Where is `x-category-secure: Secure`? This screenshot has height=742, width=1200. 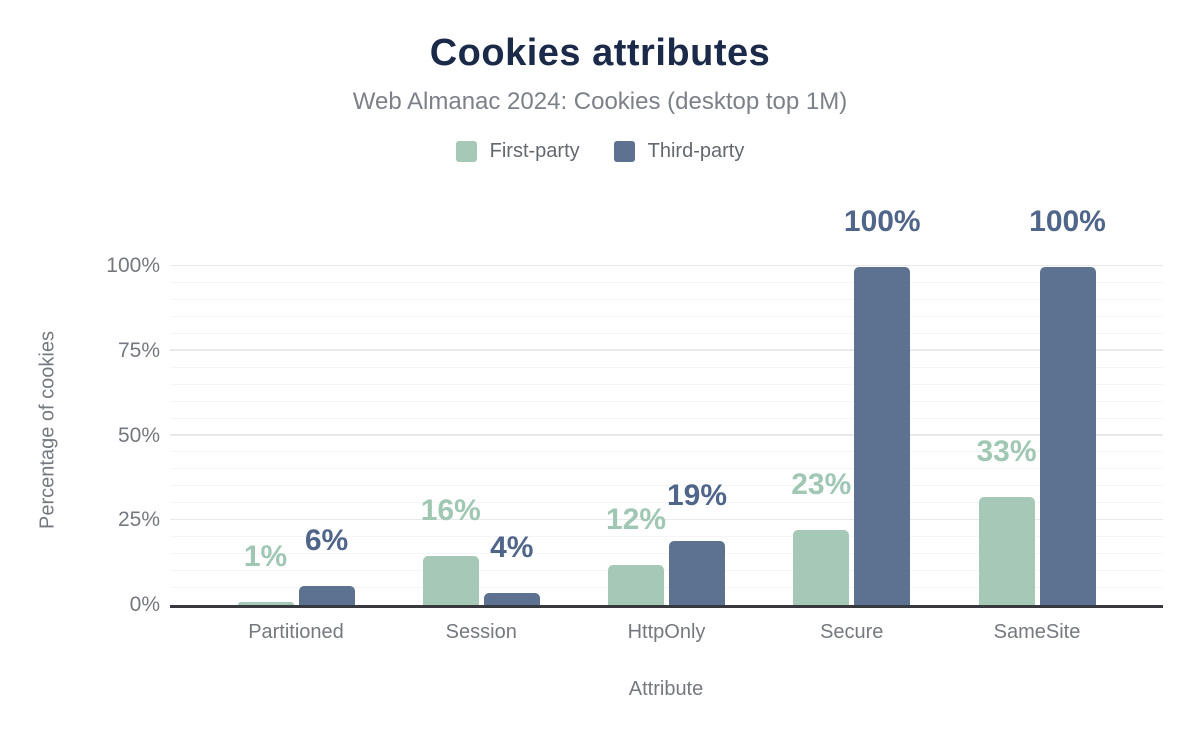 x-category-secure: Secure is located at coordinates (852, 632).